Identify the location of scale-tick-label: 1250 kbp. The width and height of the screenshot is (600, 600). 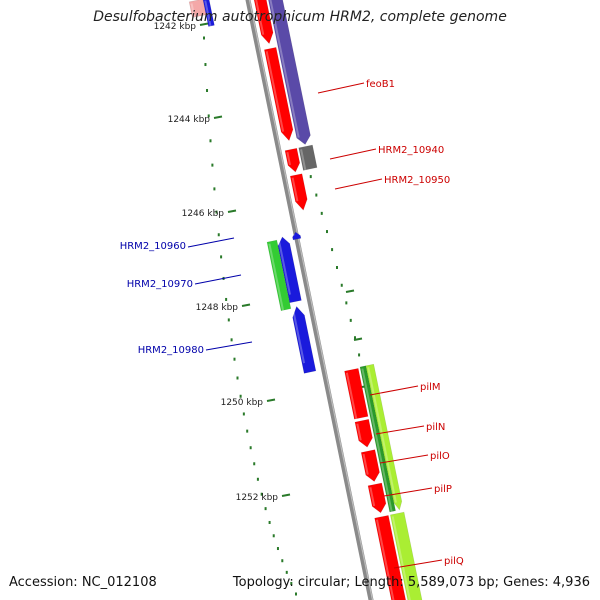
(242, 403).